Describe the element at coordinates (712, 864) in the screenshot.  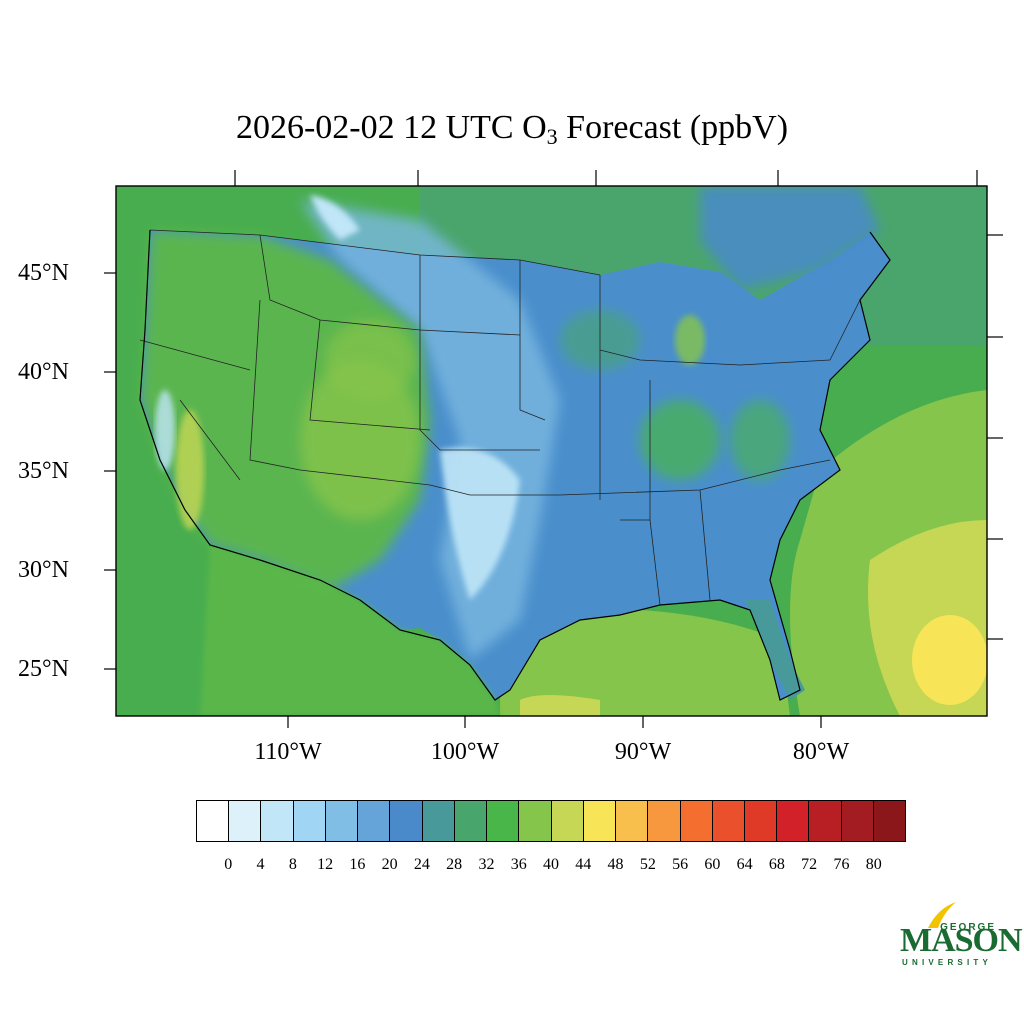
I see `colorbar-tick-label: 60` at that location.